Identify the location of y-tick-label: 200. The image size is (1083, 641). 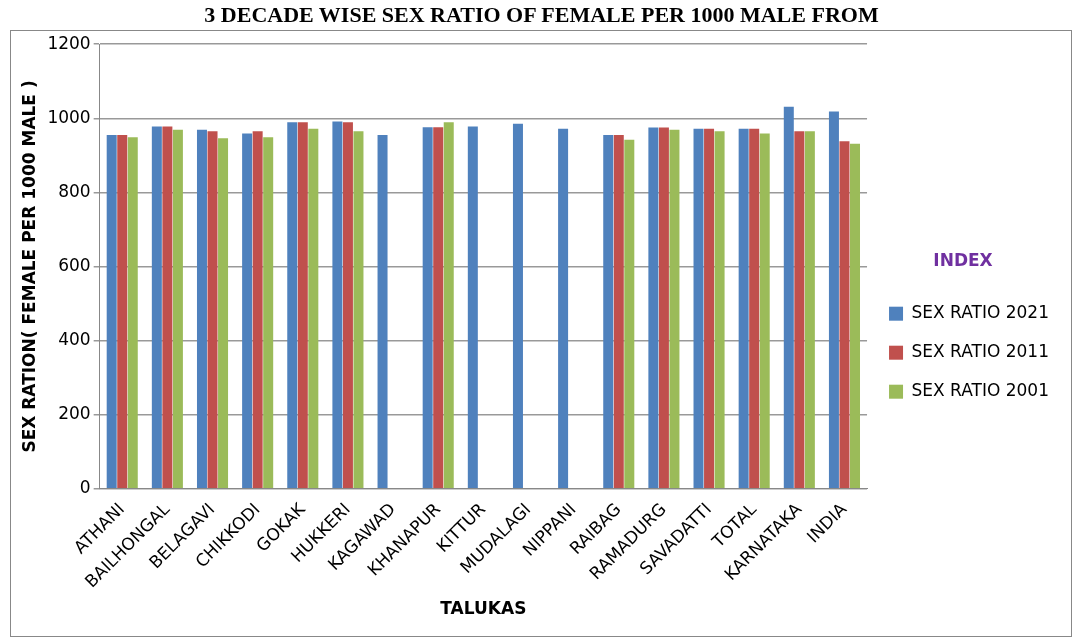
(74, 413).